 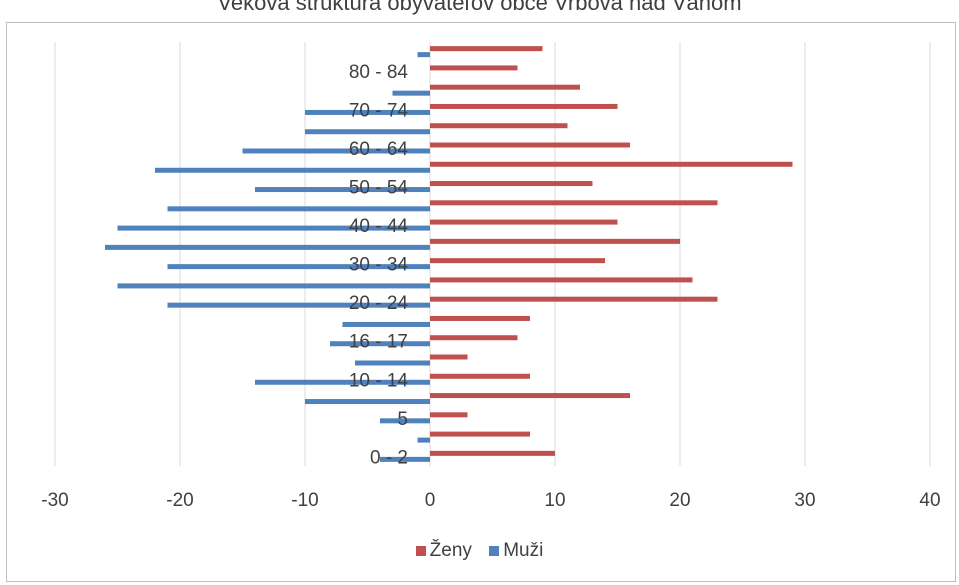 What do you see at coordinates (523, 550) in the screenshot?
I see `legend-label-muzi: Muži` at bounding box center [523, 550].